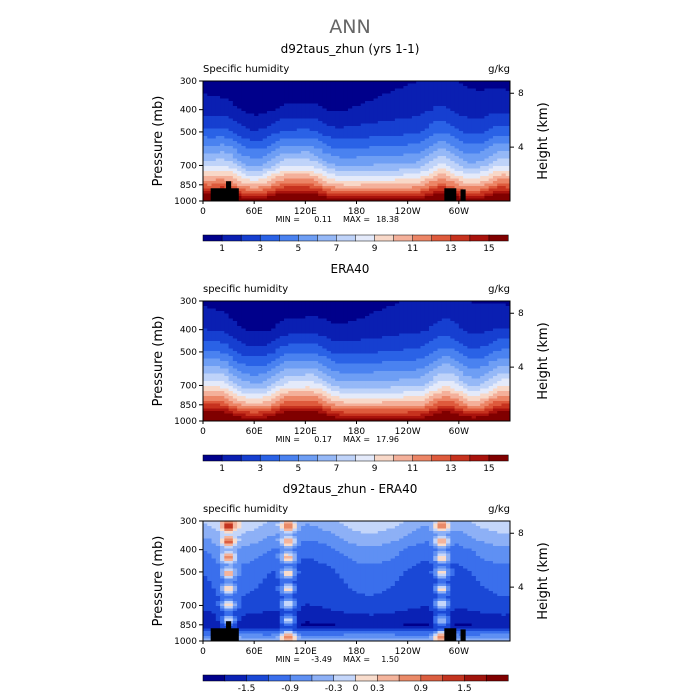  I want to click on stat-max-value: 1.50, so click(390, 659).